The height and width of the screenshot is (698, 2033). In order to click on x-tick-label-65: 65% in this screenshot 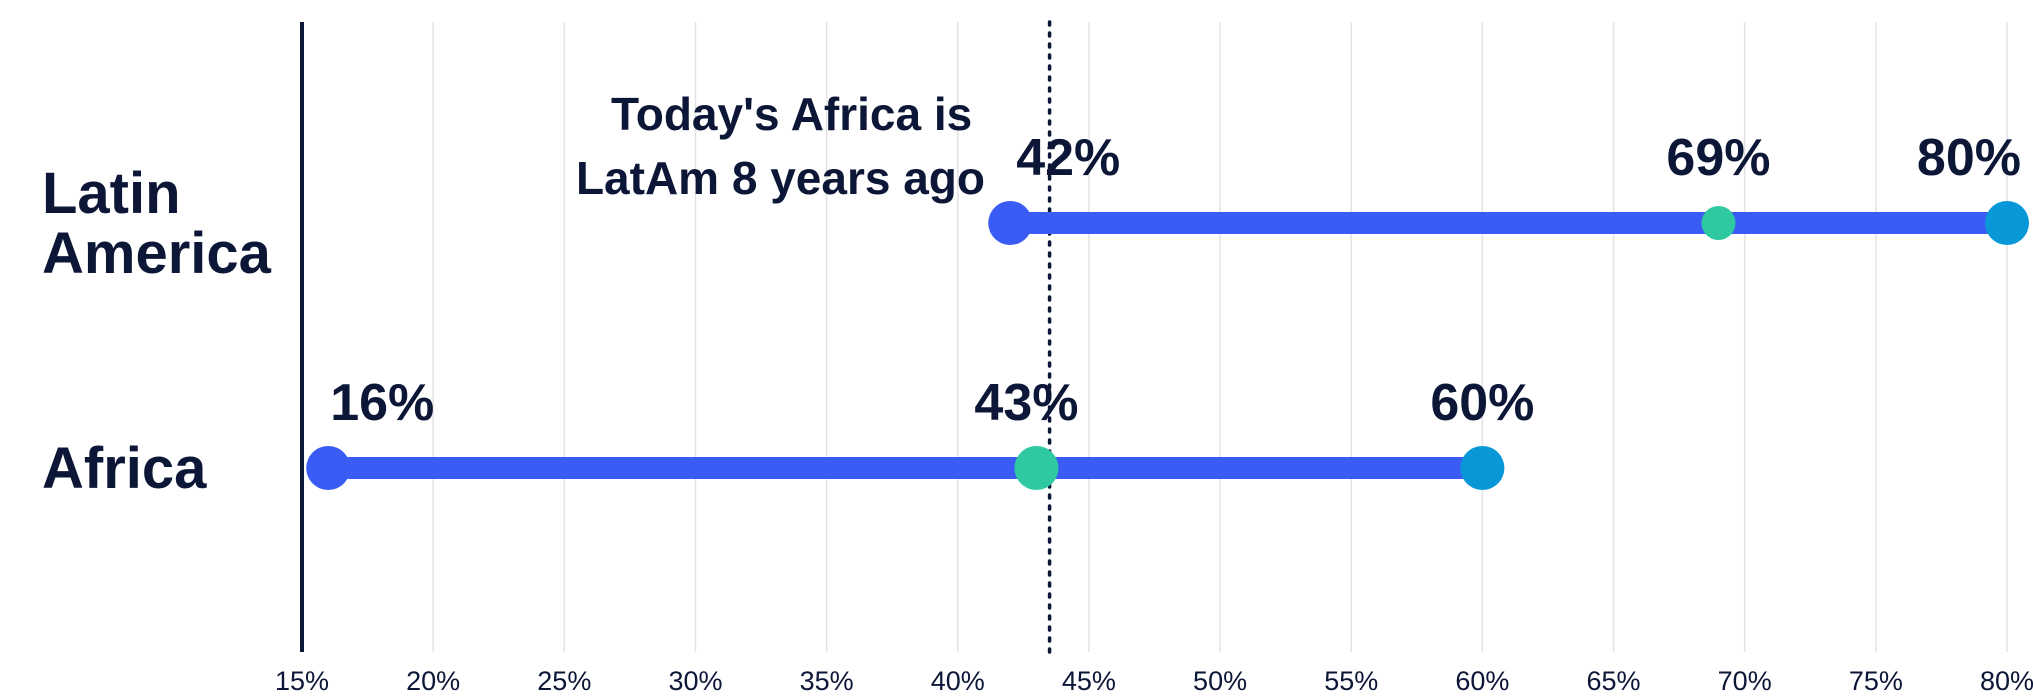, I will do `click(1614, 681)`.